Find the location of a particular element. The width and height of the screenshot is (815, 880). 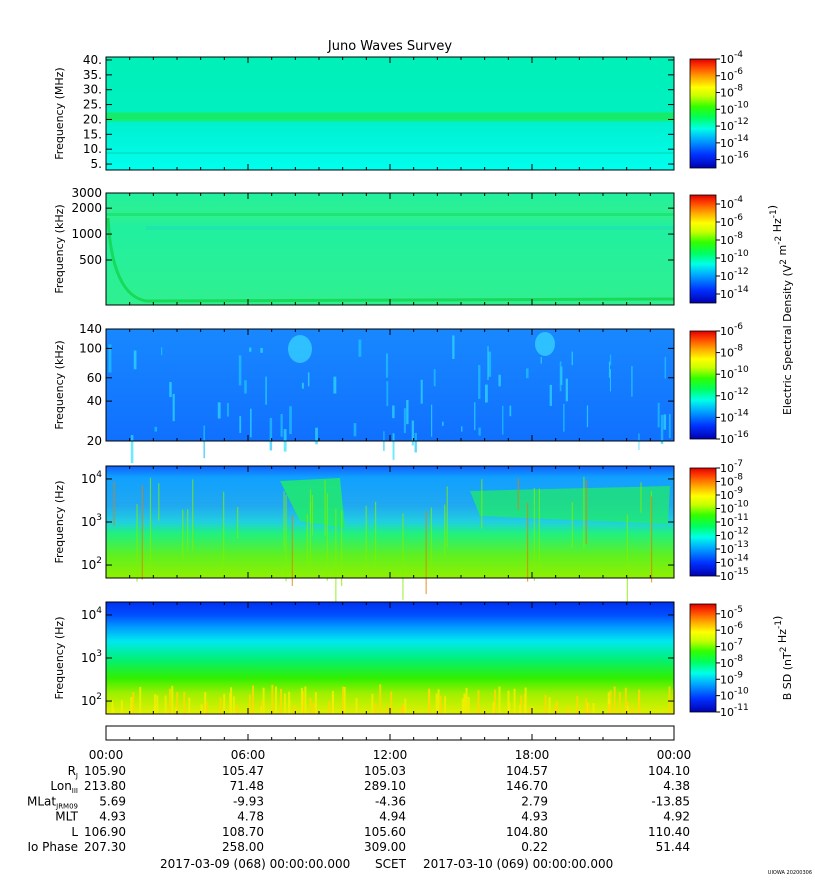

ephemeris-label: RJ is located at coordinates (73, 772).